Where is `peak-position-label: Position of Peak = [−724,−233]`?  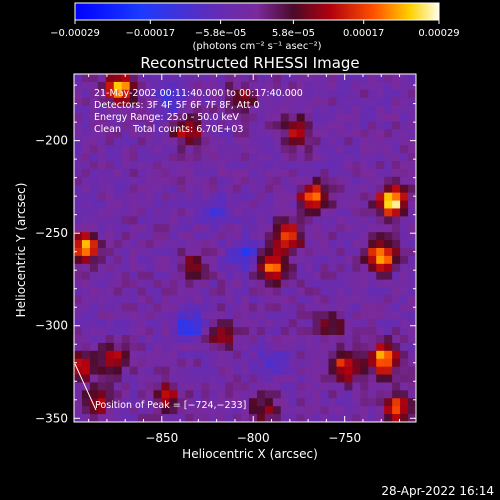
peak-position-label: Position of Peak = [−724,−233] is located at coordinates (170, 405).